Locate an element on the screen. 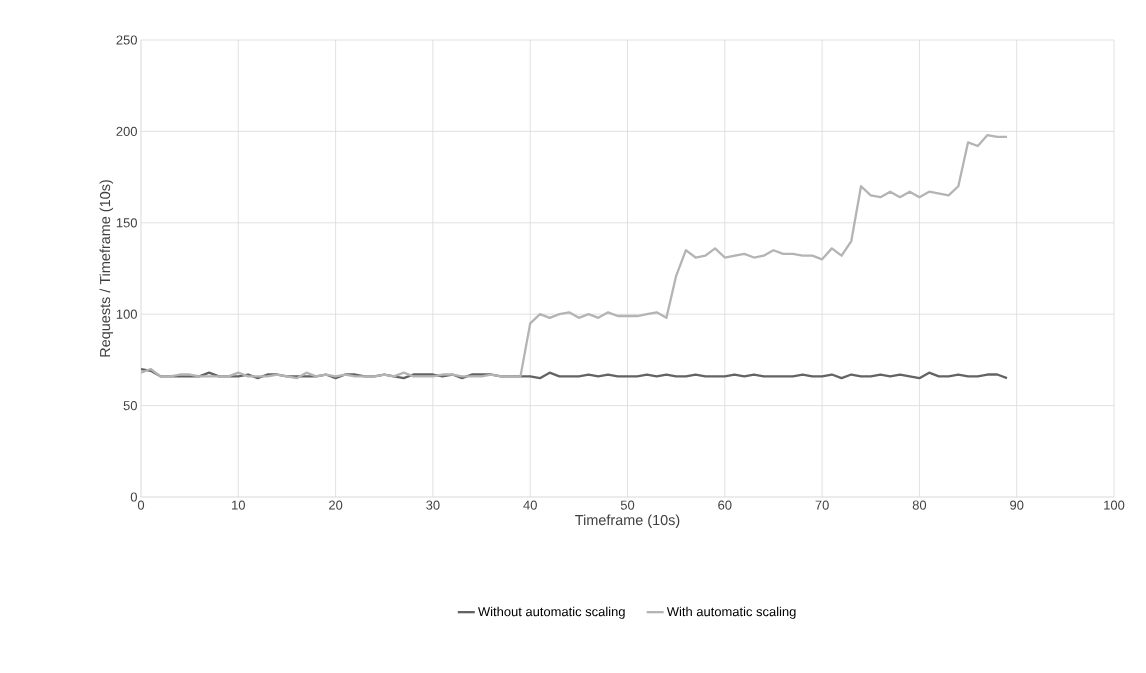 Image resolution: width=1146 pixels, height=673 pixels. y-tick-label: 250 is located at coordinates (126, 40).